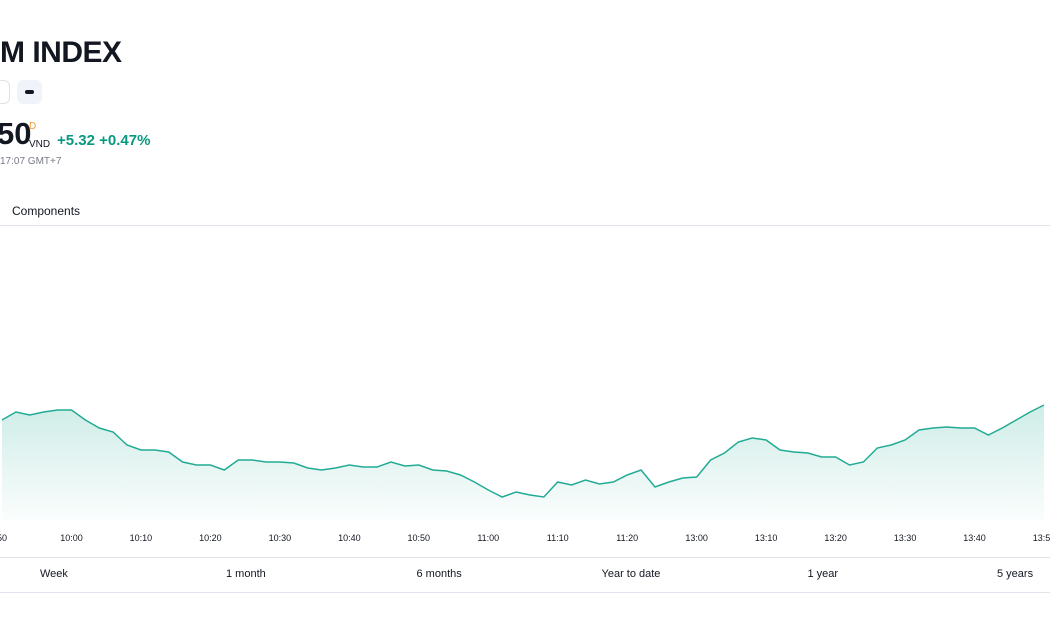  Describe the element at coordinates (54, 574) in the screenshot. I see `period-tab: Week` at that location.